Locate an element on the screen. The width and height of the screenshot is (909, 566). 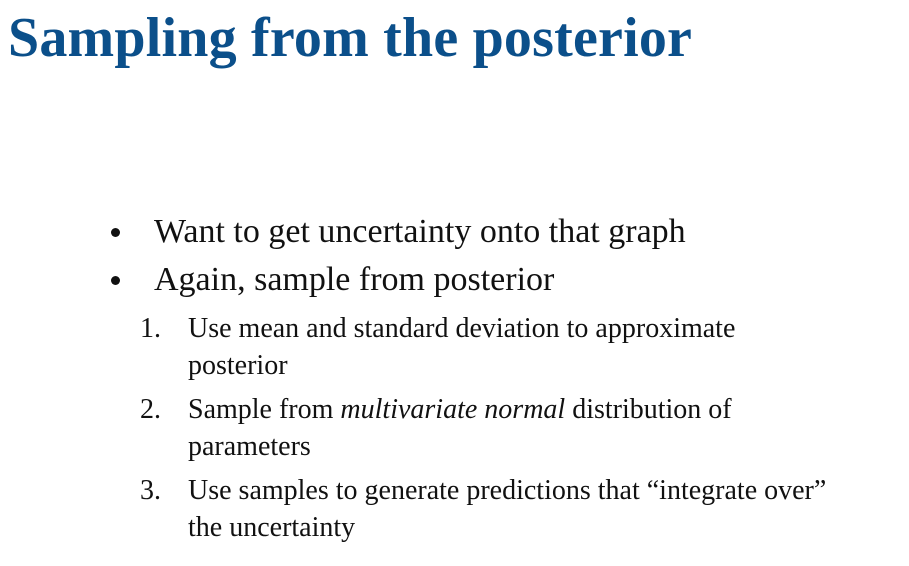
bullet-item: Again, sample from posterior is located at coordinates (454, 280).